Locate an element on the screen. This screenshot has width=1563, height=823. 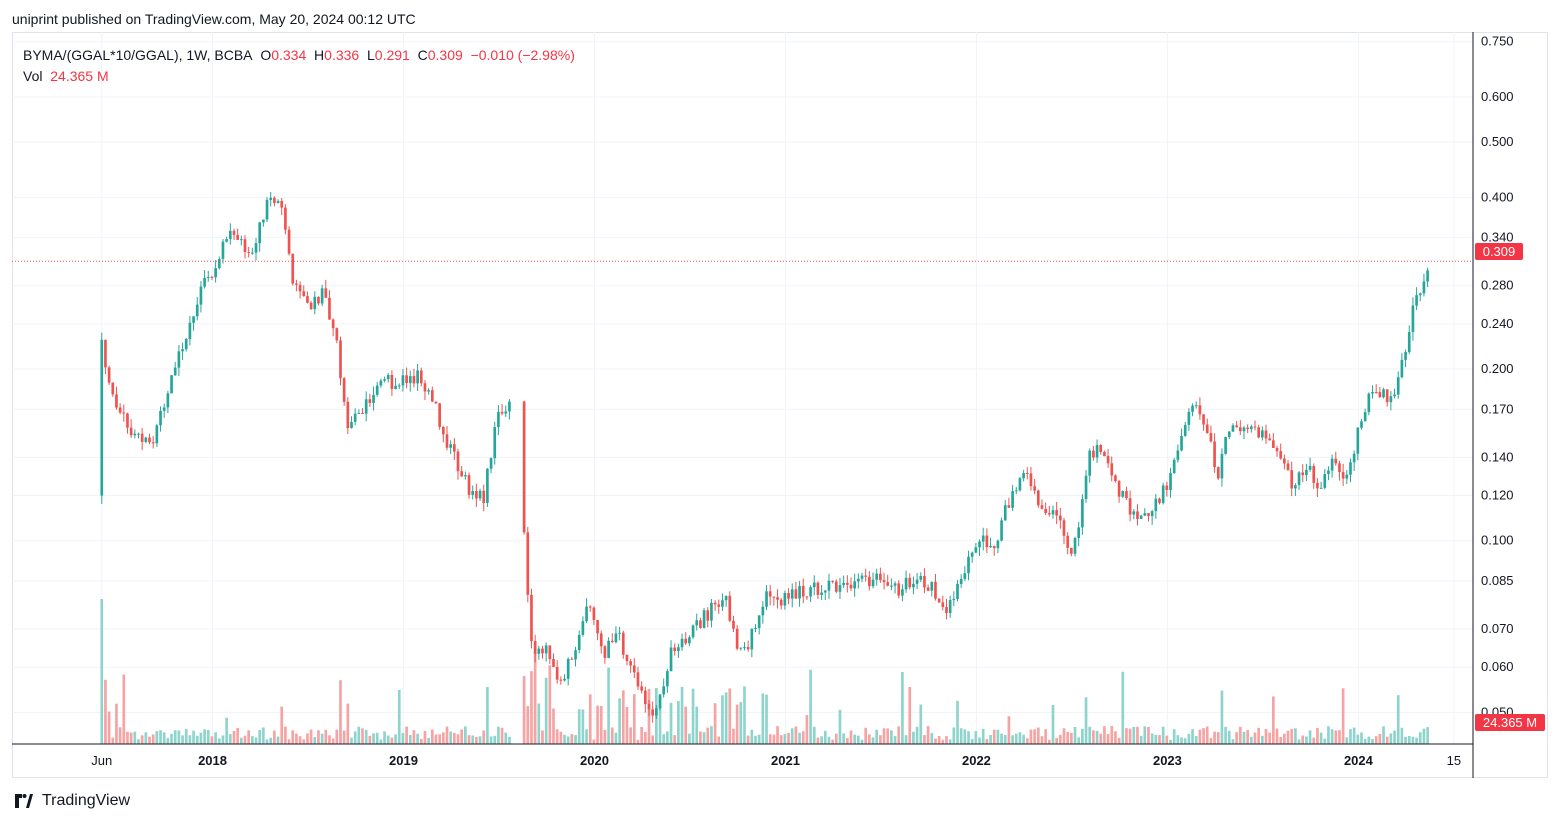
x-tick-label: 2024 is located at coordinates (1359, 760).